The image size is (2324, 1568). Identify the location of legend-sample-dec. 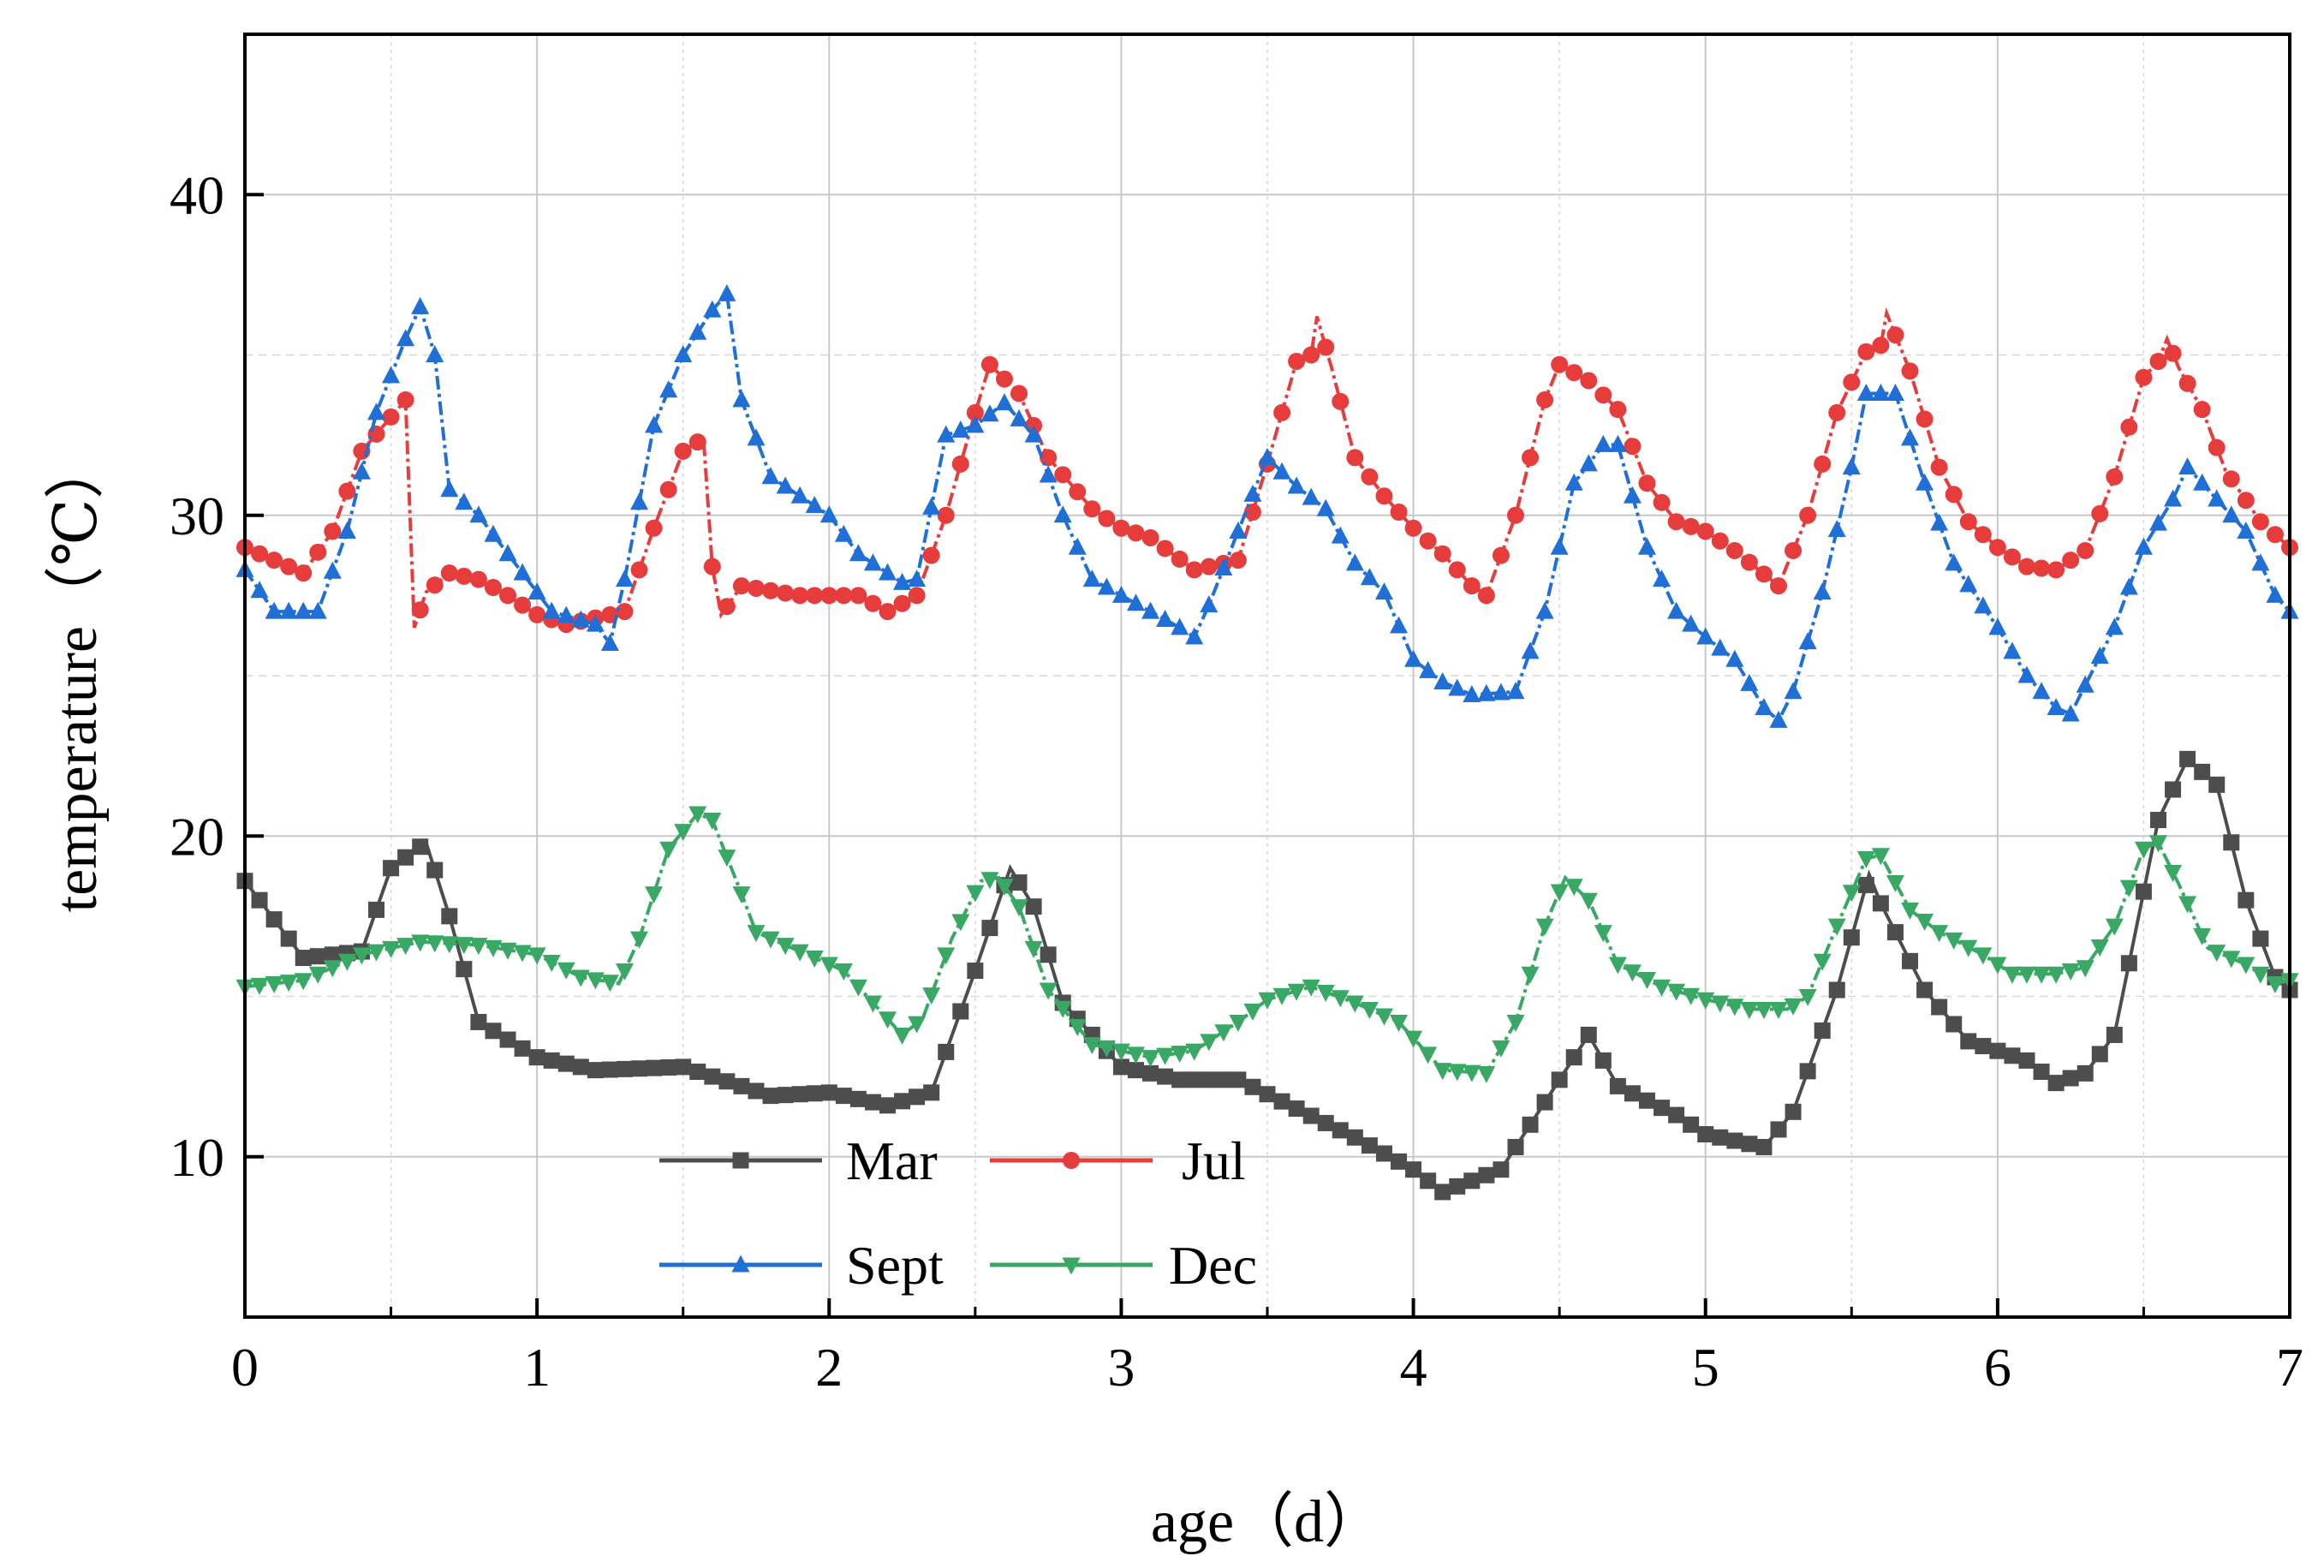
(1071, 1266).